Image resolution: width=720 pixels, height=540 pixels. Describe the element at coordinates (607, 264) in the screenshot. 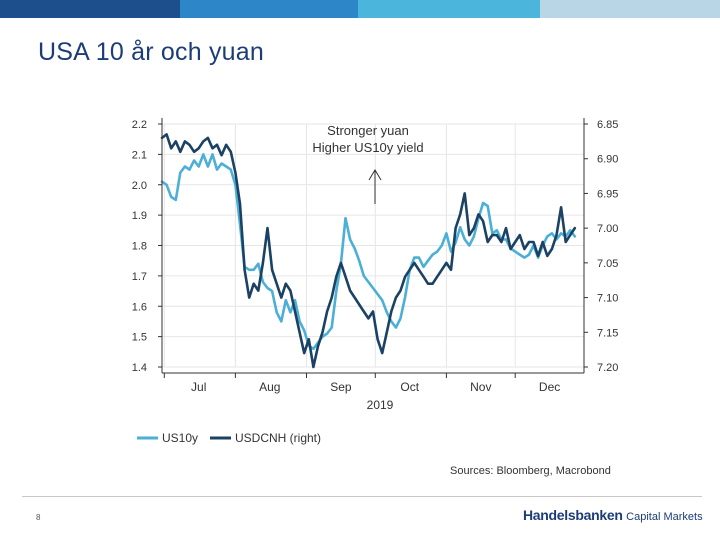

I see `y-right-tick-label: 7.05` at that location.